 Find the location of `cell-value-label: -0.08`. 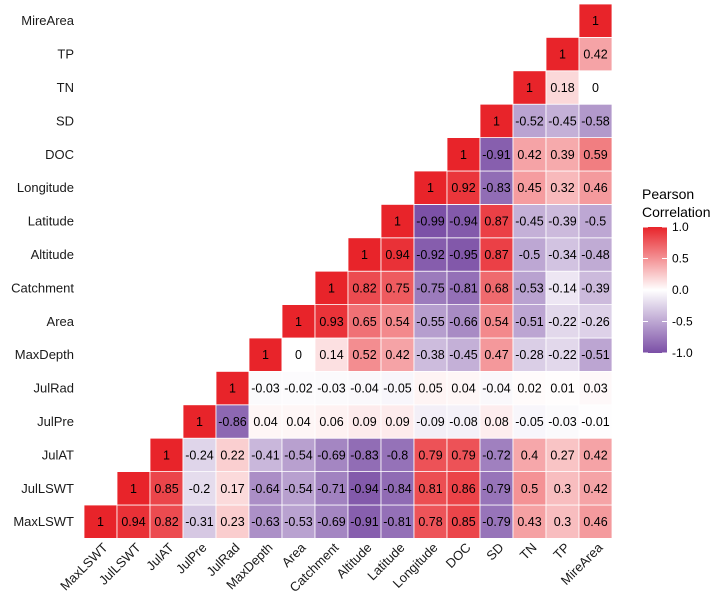

cell-value-label: -0.08 is located at coordinates (463, 422).